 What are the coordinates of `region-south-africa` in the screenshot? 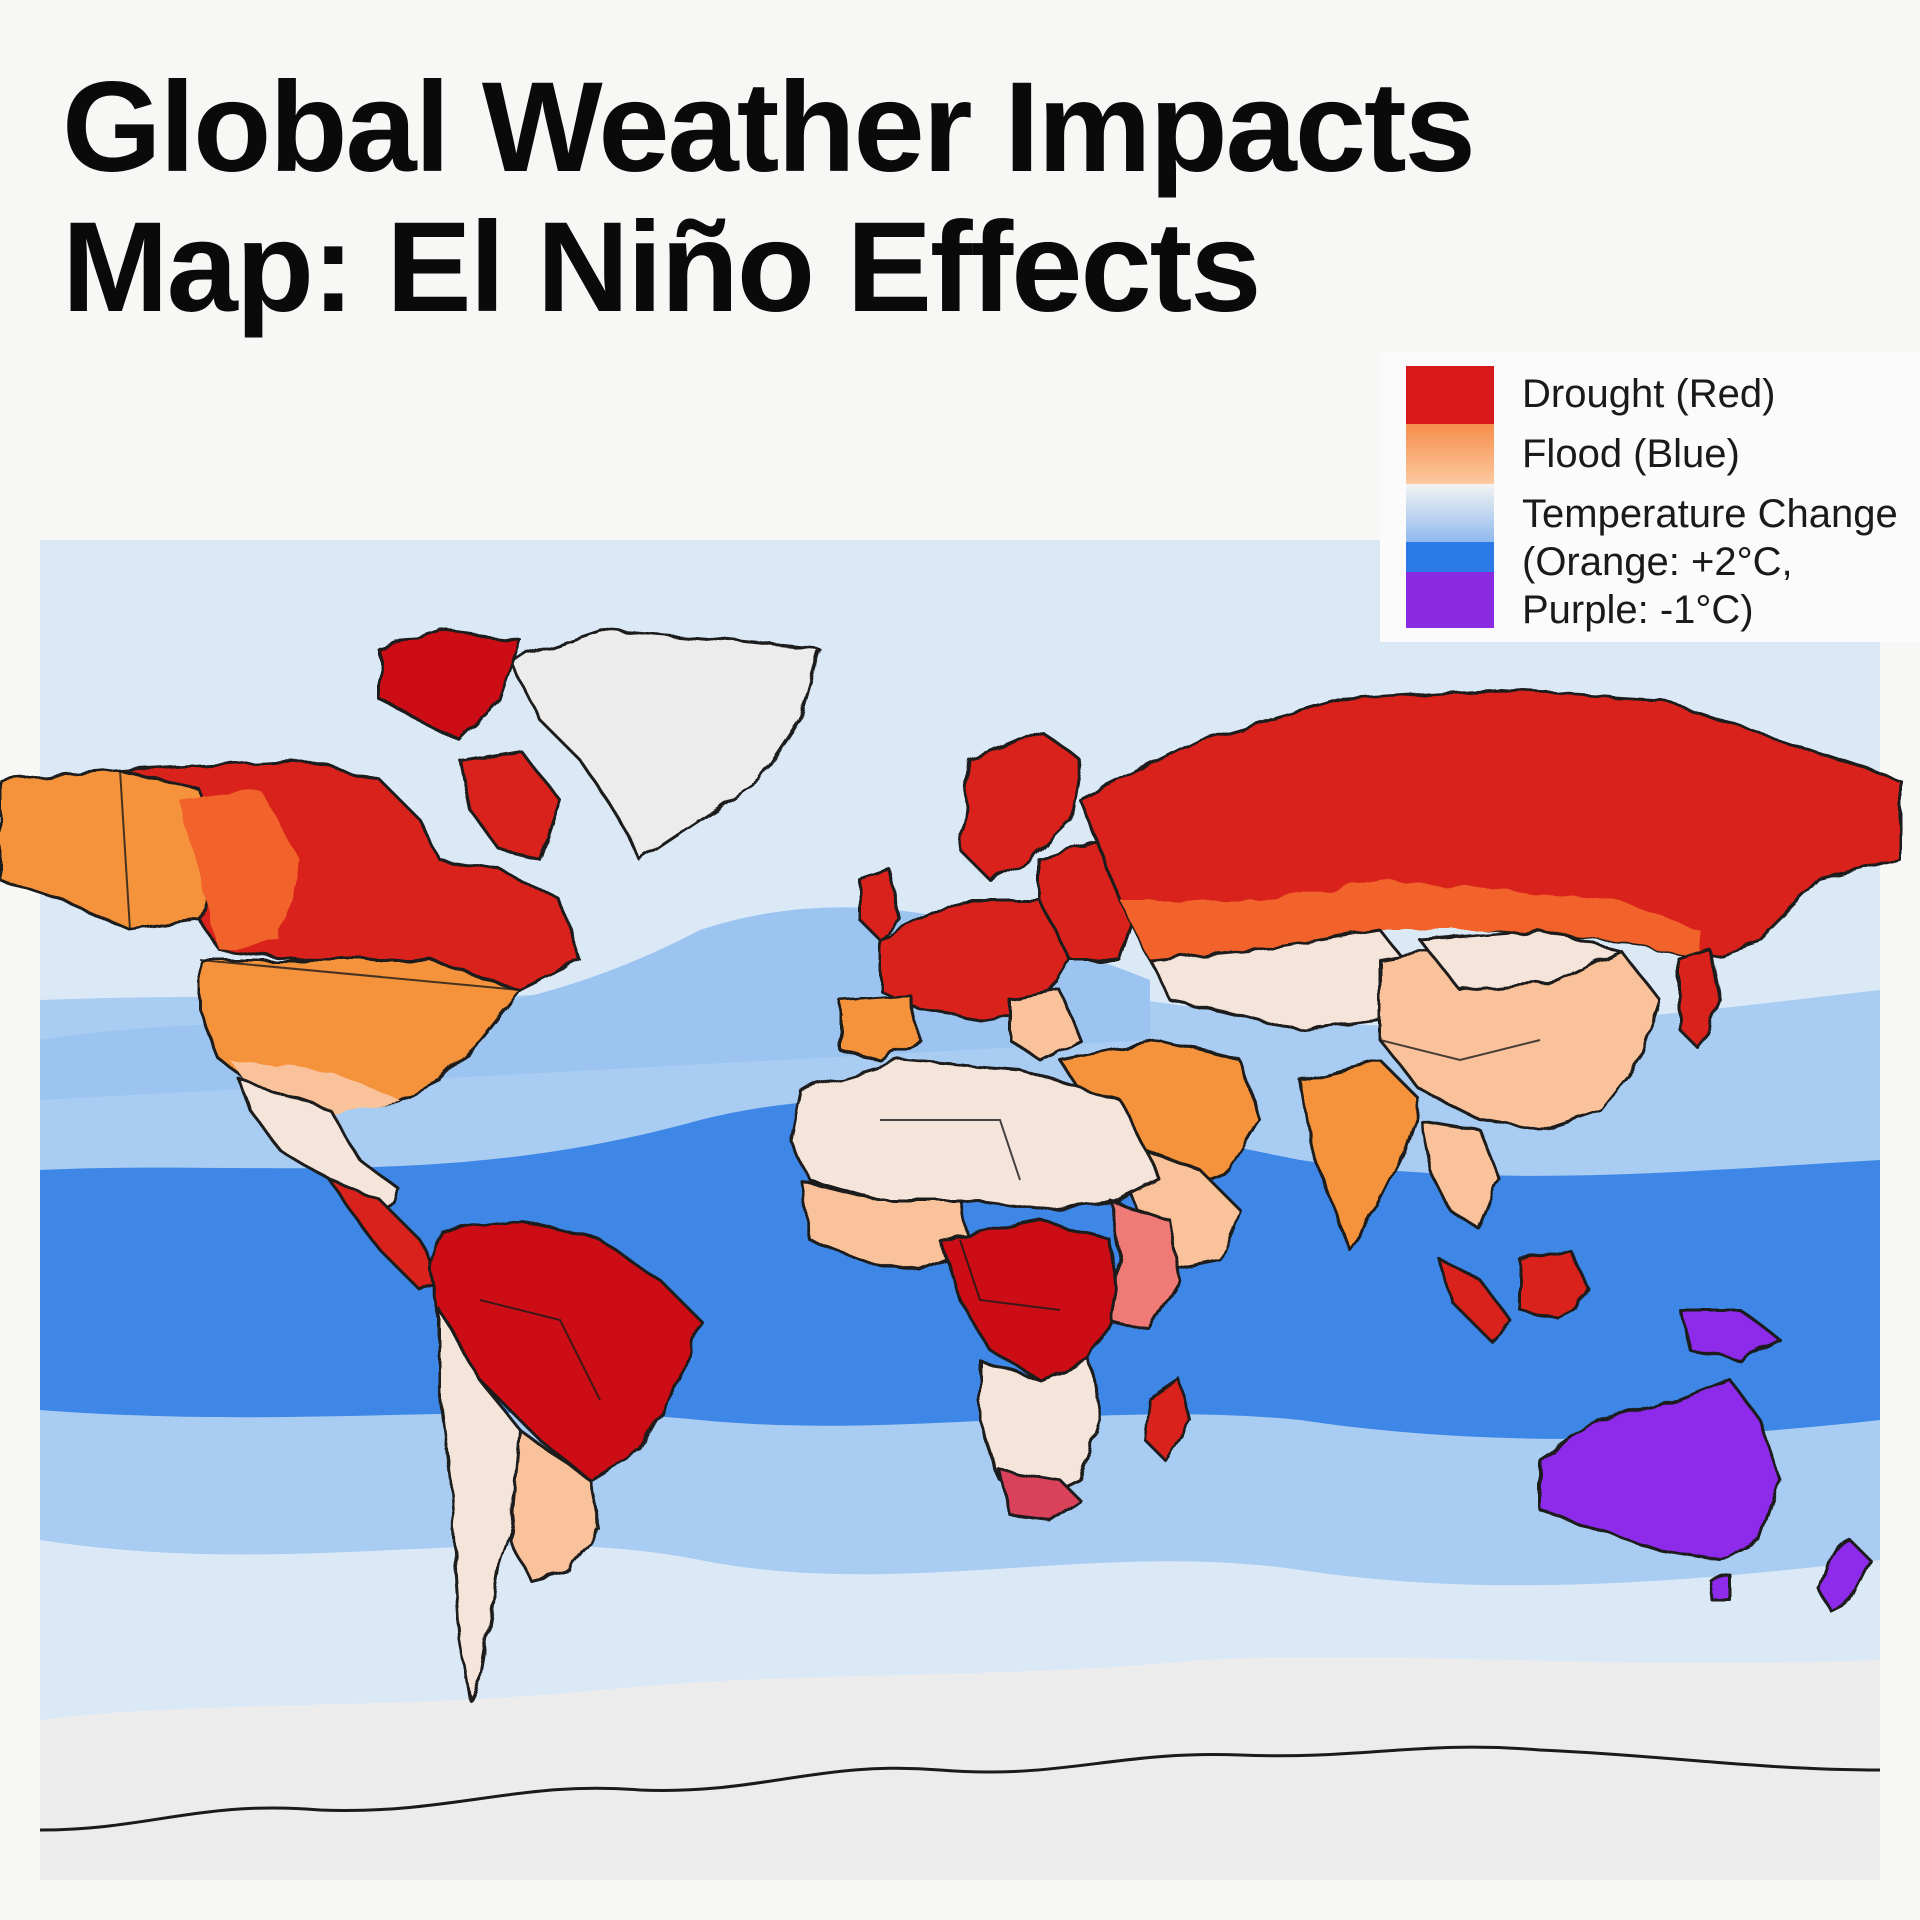 It's located at (1040, 1495).